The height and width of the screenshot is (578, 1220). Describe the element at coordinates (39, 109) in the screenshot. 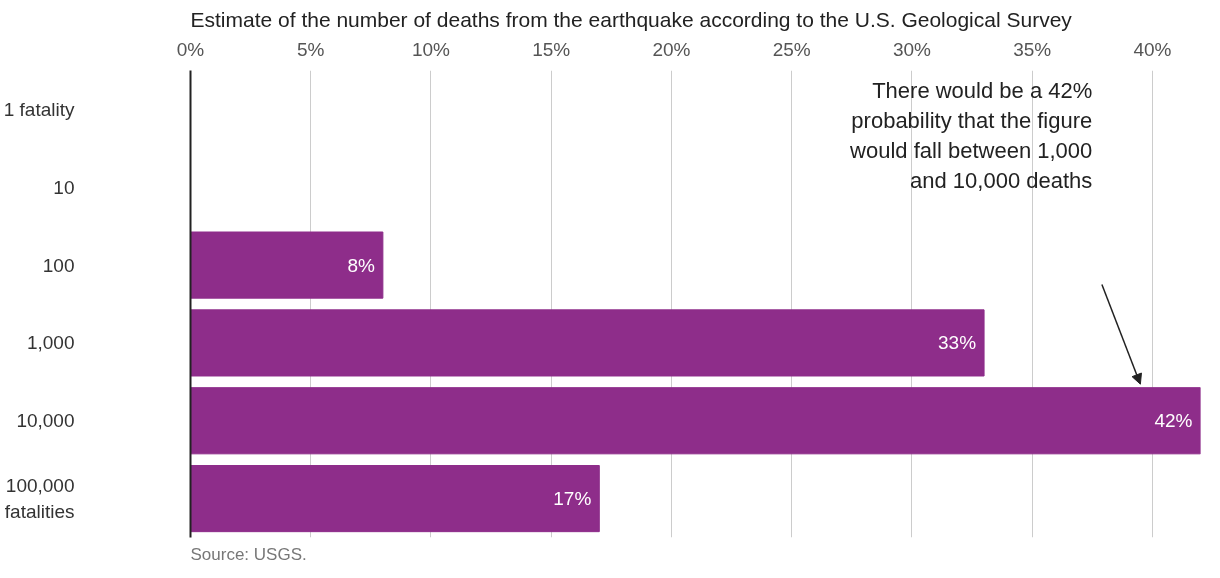

I see `y-tick-label: 1 fatality` at that location.